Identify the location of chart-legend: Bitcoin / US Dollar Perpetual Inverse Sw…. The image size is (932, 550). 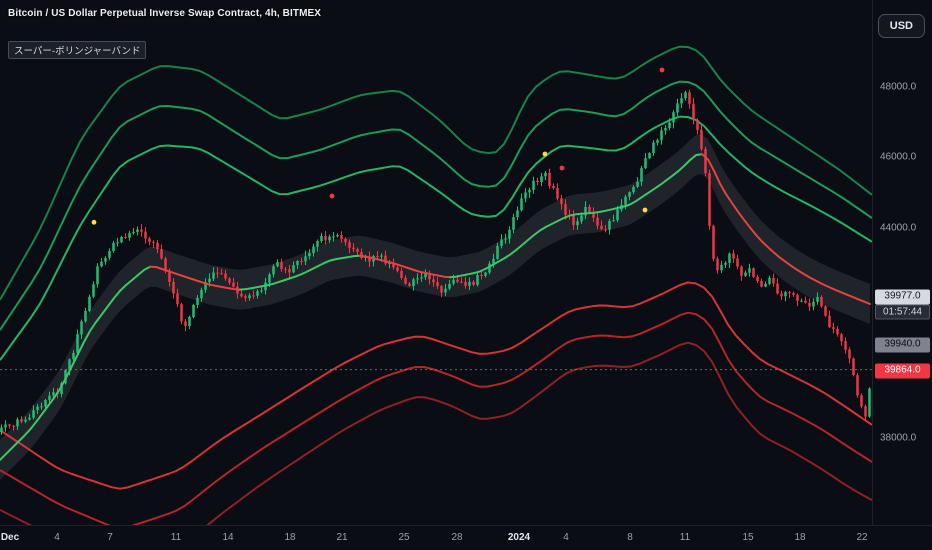
(164, 33).